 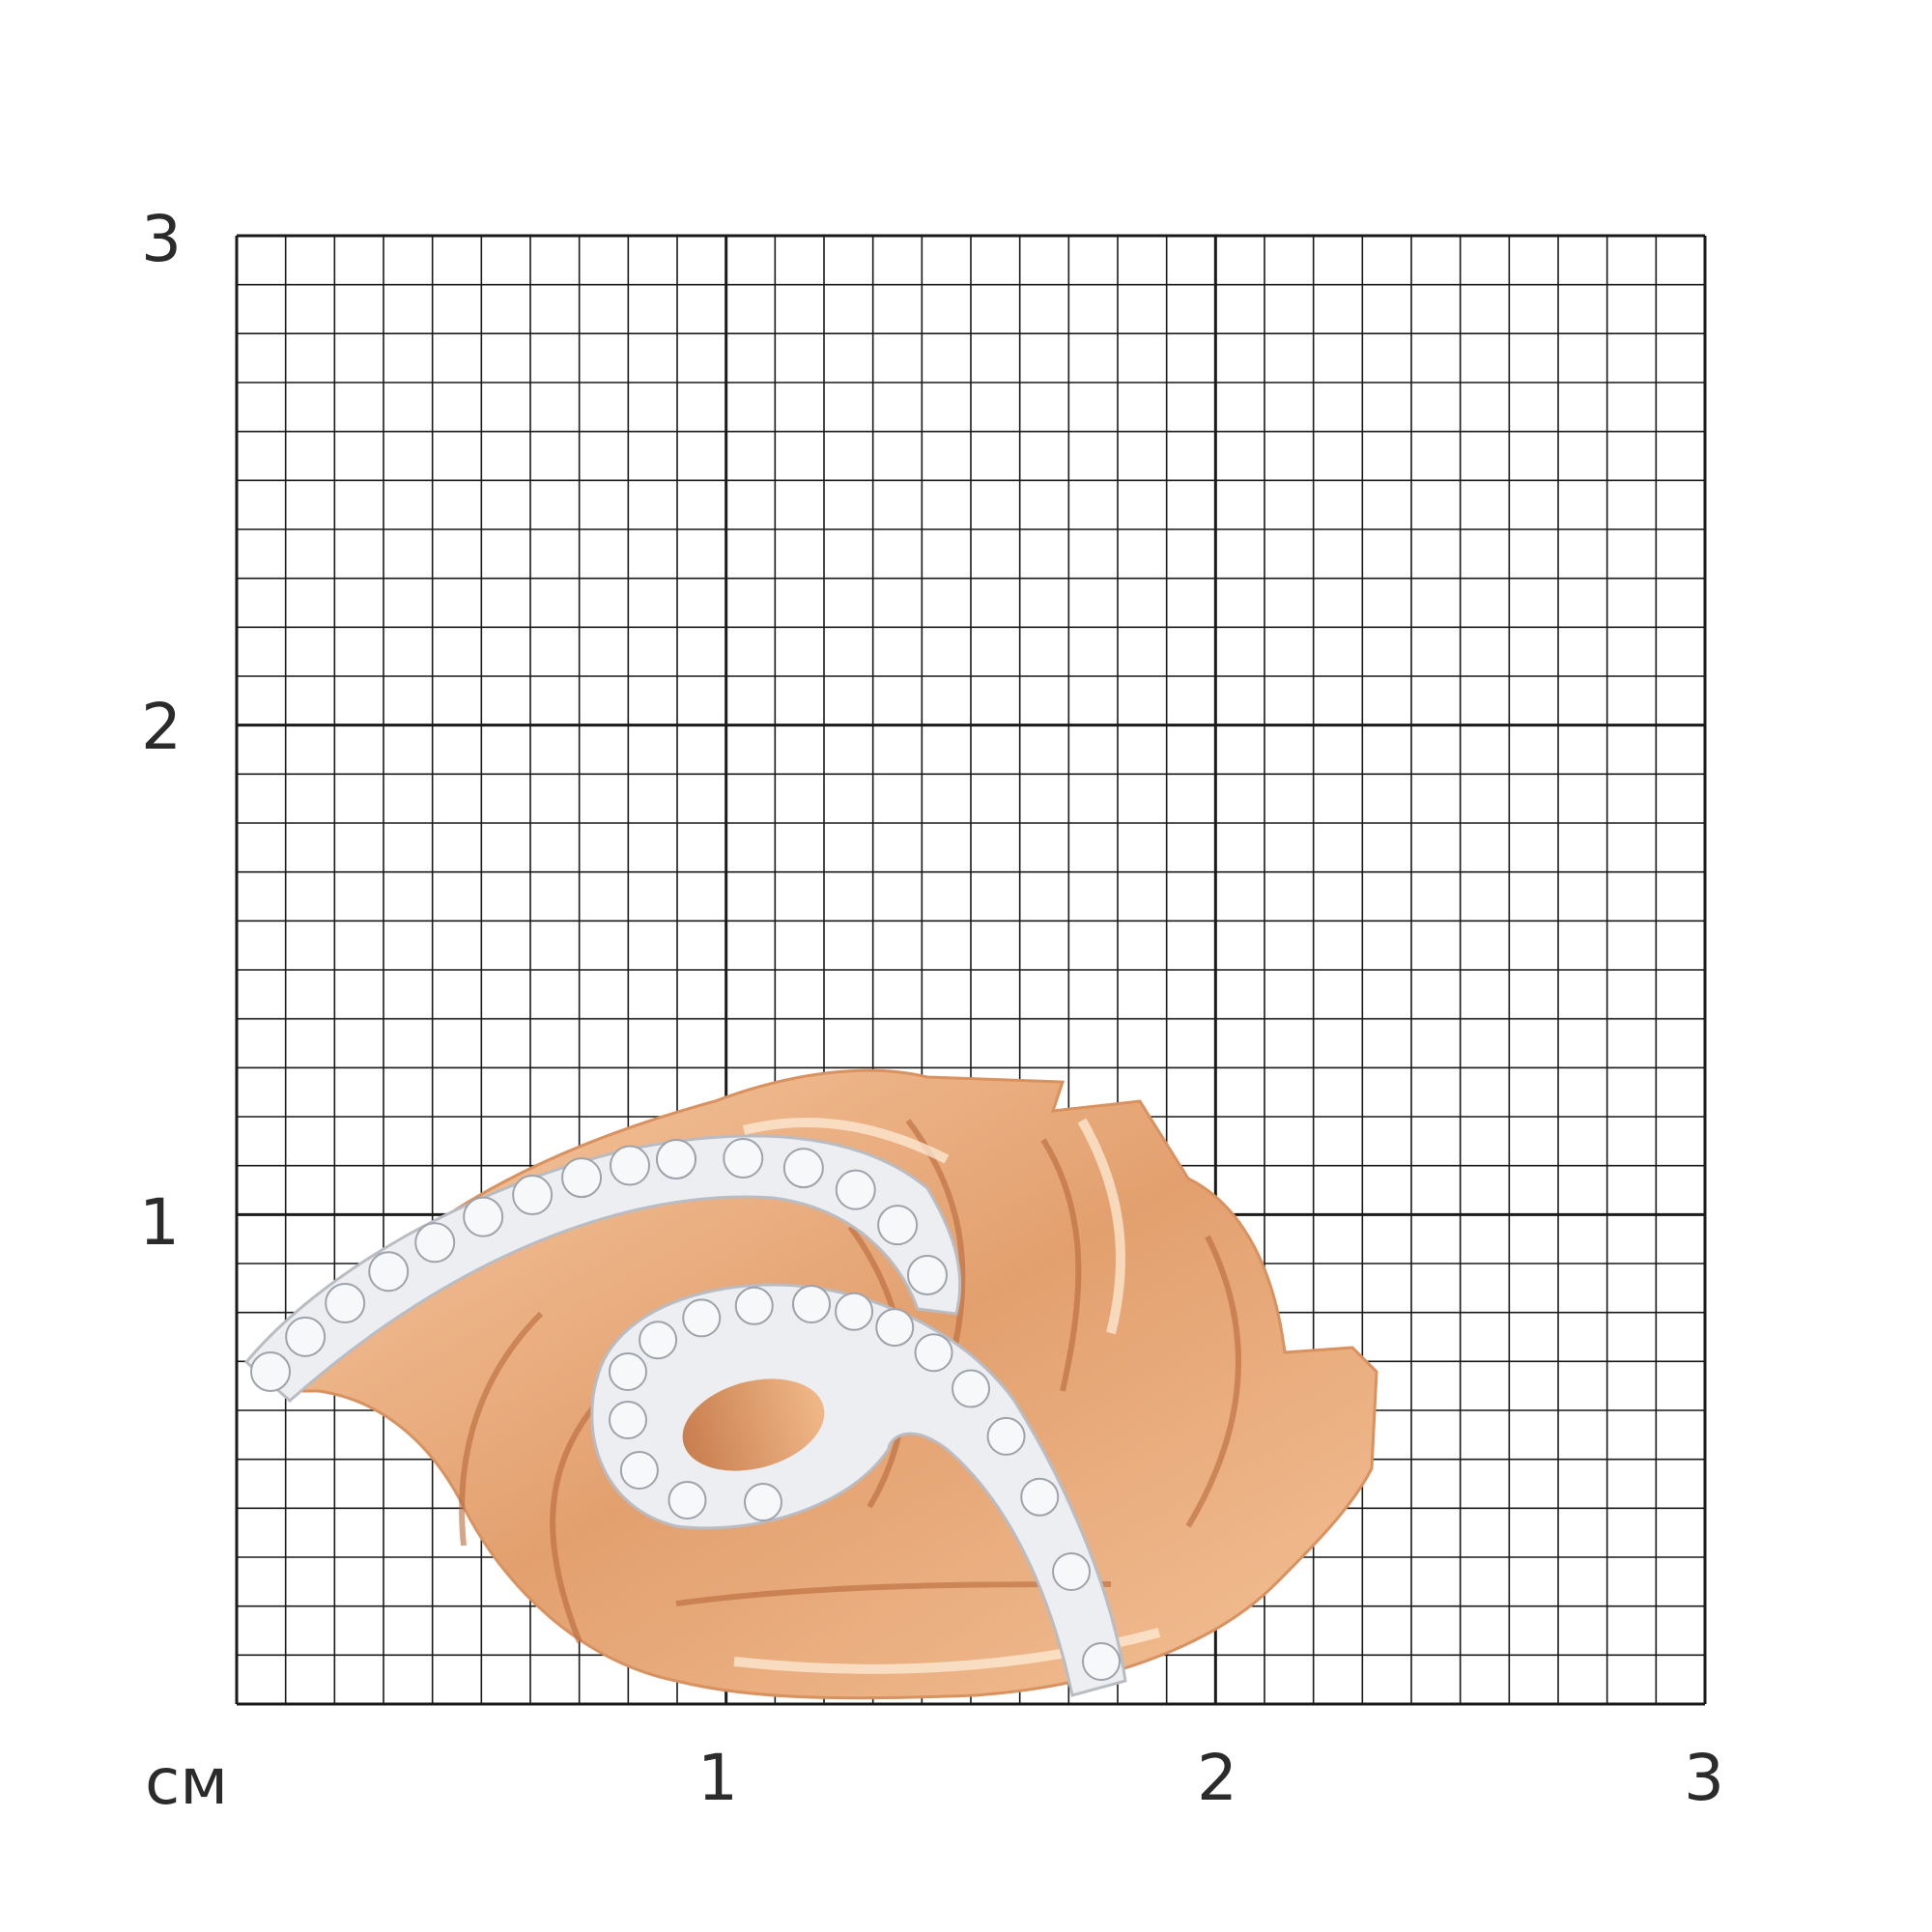 What do you see at coordinates (850, 1381) in the screenshot?
I see `ring-gold-leaf` at bounding box center [850, 1381].